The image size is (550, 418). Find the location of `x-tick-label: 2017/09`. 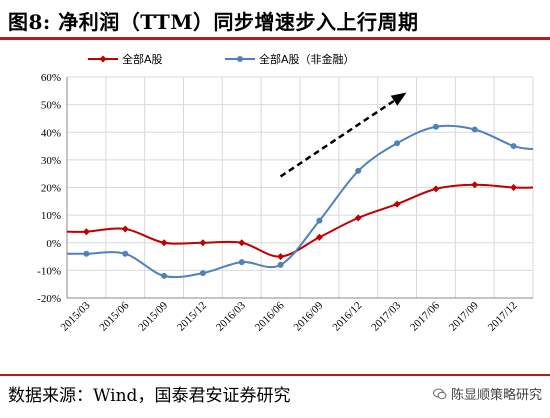

x-tick-label: 2017/09 is located at coordinates (464, 316).